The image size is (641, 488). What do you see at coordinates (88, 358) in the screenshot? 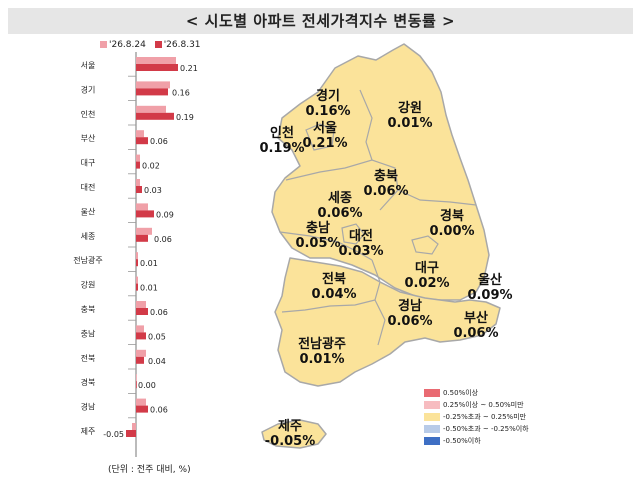
I see `category-label: 전북` at bounding box center [88, 358].